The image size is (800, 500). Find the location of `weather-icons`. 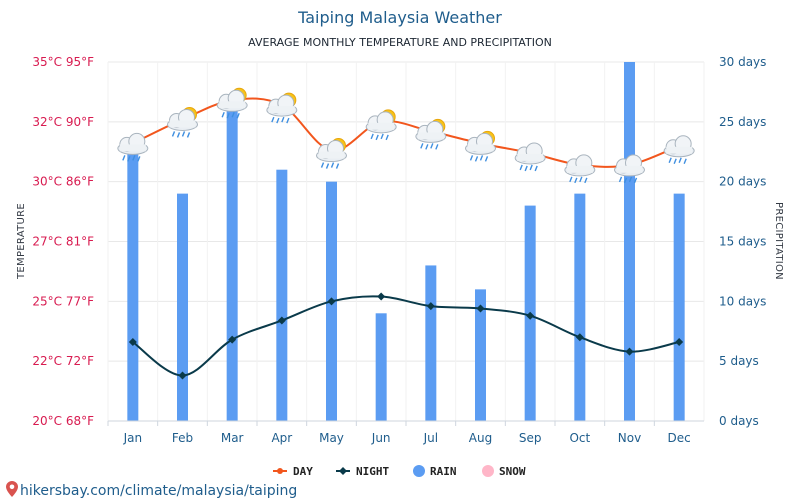

weather-icons is located at coordinates (406, 135).